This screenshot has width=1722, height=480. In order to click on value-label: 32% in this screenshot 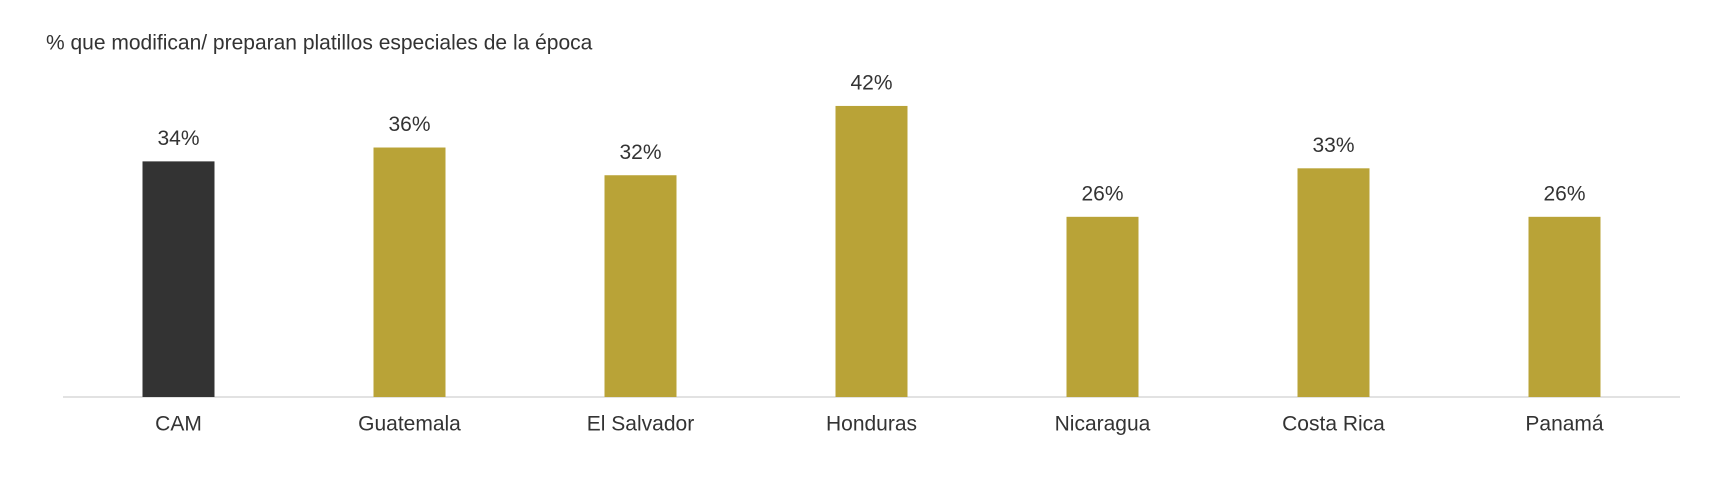, I will do `click(640, 152)`.